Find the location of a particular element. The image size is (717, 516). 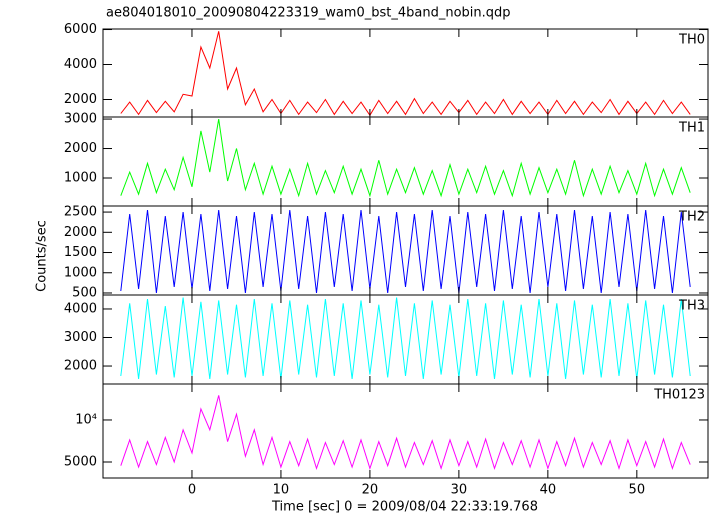

x-tick-label: 0 is located at coordinates (192, 490).